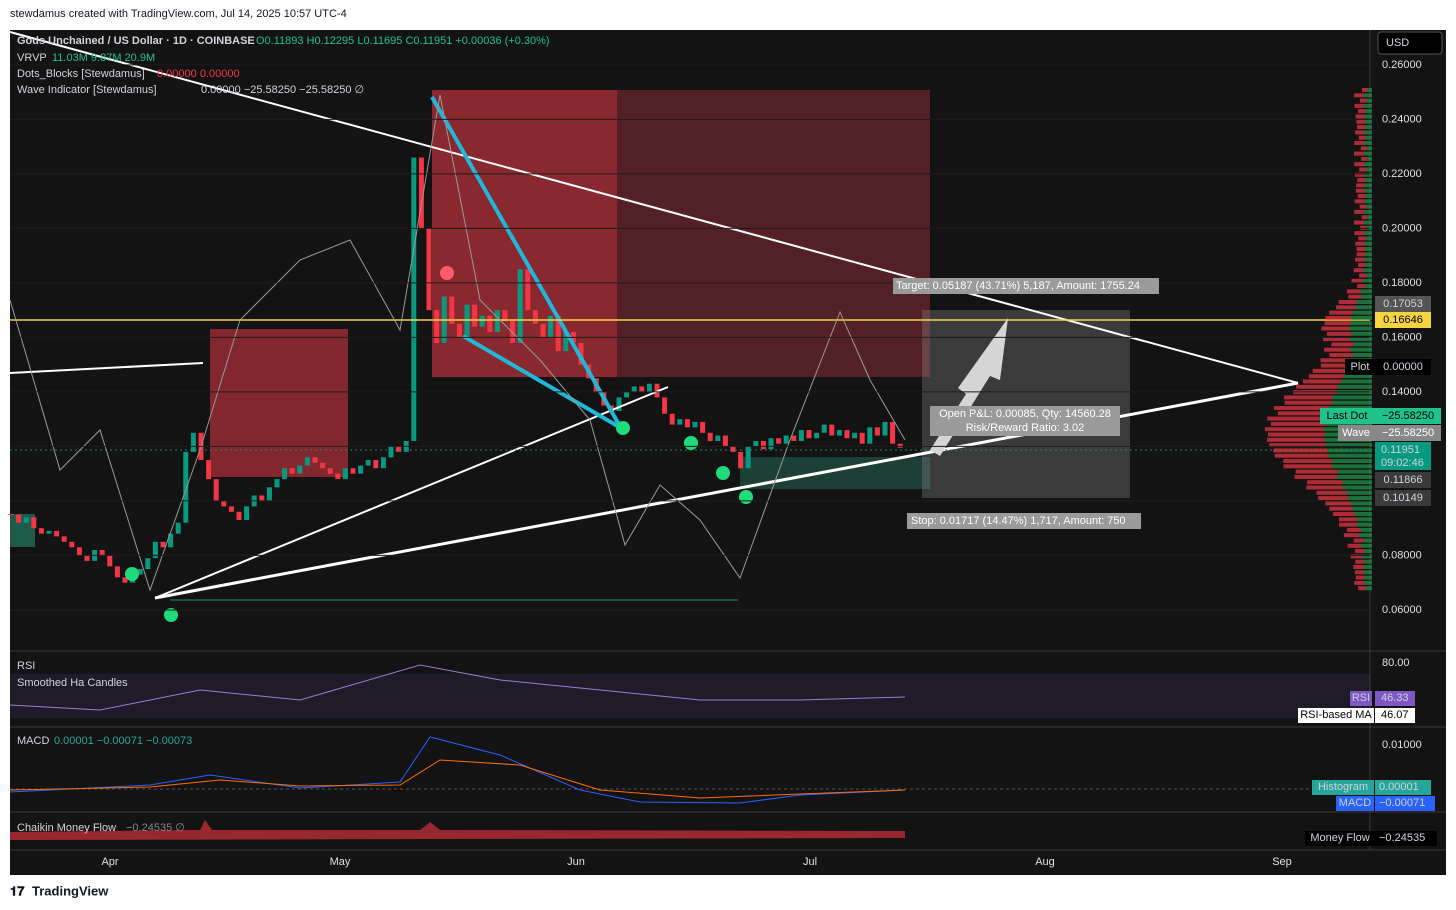 Image resolution: width=1456 pixels, height=910 pixels. Describe the element at coordinates (1402, 283) in the screenshot. I see `y-tick-label: 0.18000` at that location.